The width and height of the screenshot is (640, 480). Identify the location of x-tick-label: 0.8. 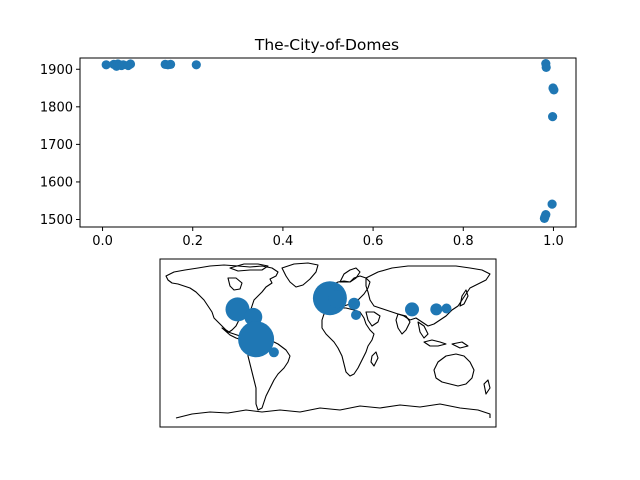
(463, 241).